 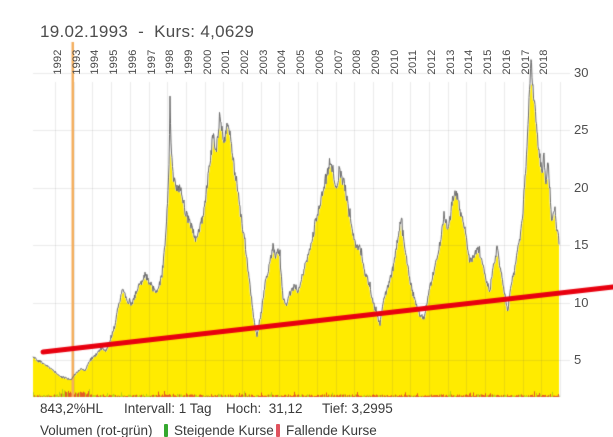 What do you see at coordinates (226, 62) in the screenshot?
I see `x-axis-year-label: 2001` at bounding box center [226, 62].